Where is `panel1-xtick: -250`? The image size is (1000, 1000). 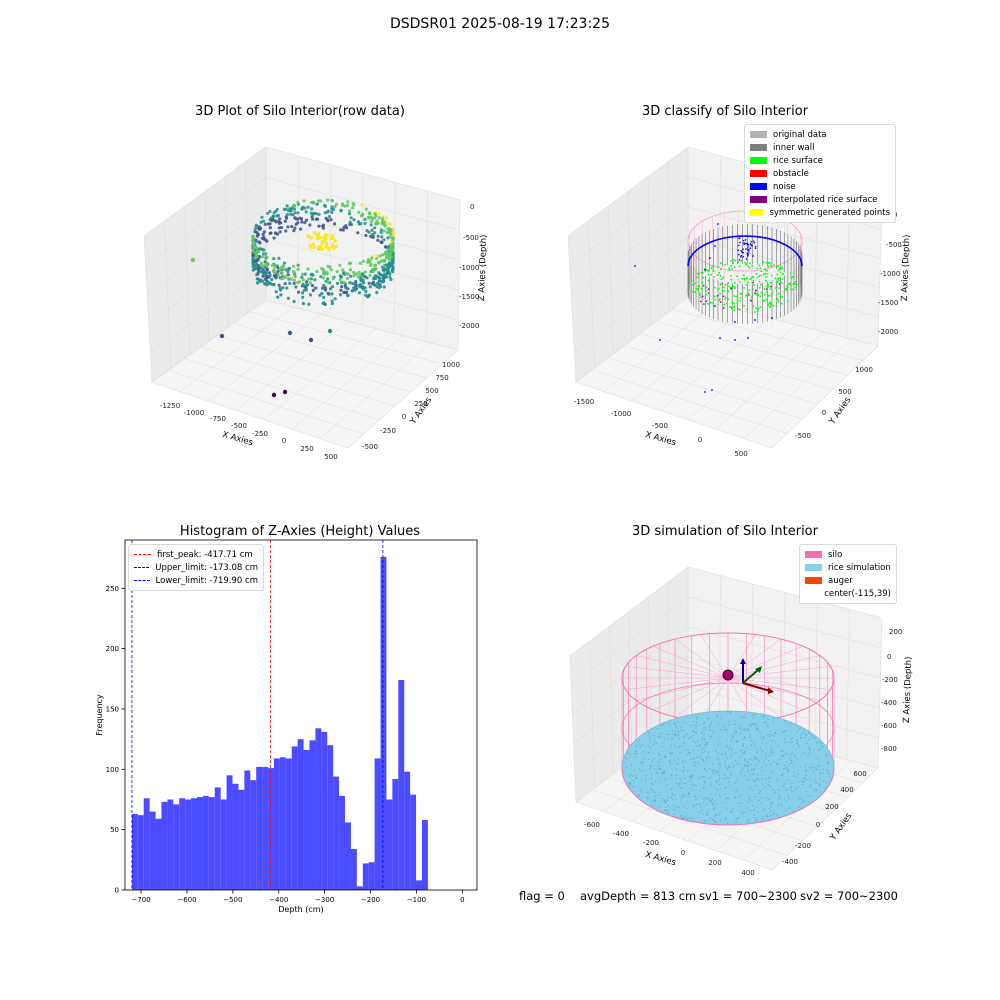
panel1-xtick: -250 is located at coordinates (260, 434).